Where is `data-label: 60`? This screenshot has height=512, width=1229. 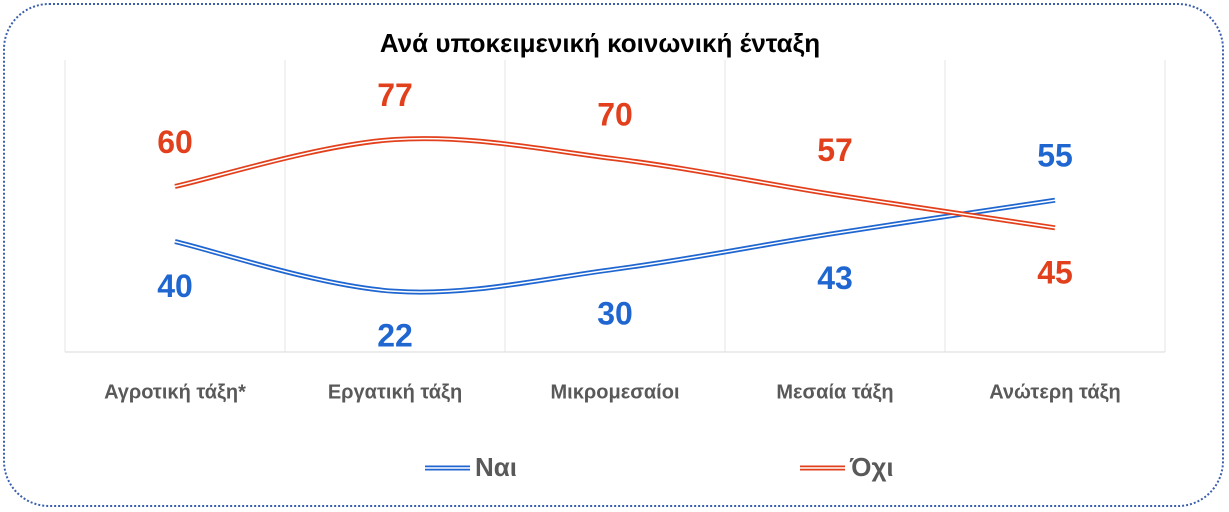
data-label: 60 is located at coordinates (175, 142).